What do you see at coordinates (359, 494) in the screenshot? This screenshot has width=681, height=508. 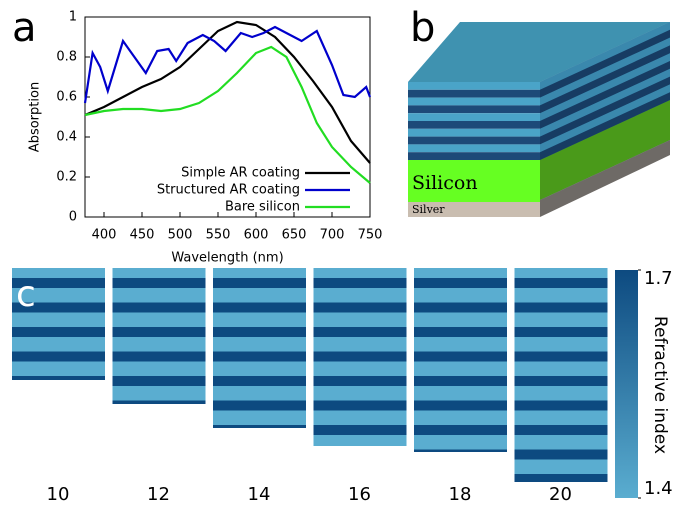 I see `stack-label: 16` at bounding box center [359, 494].